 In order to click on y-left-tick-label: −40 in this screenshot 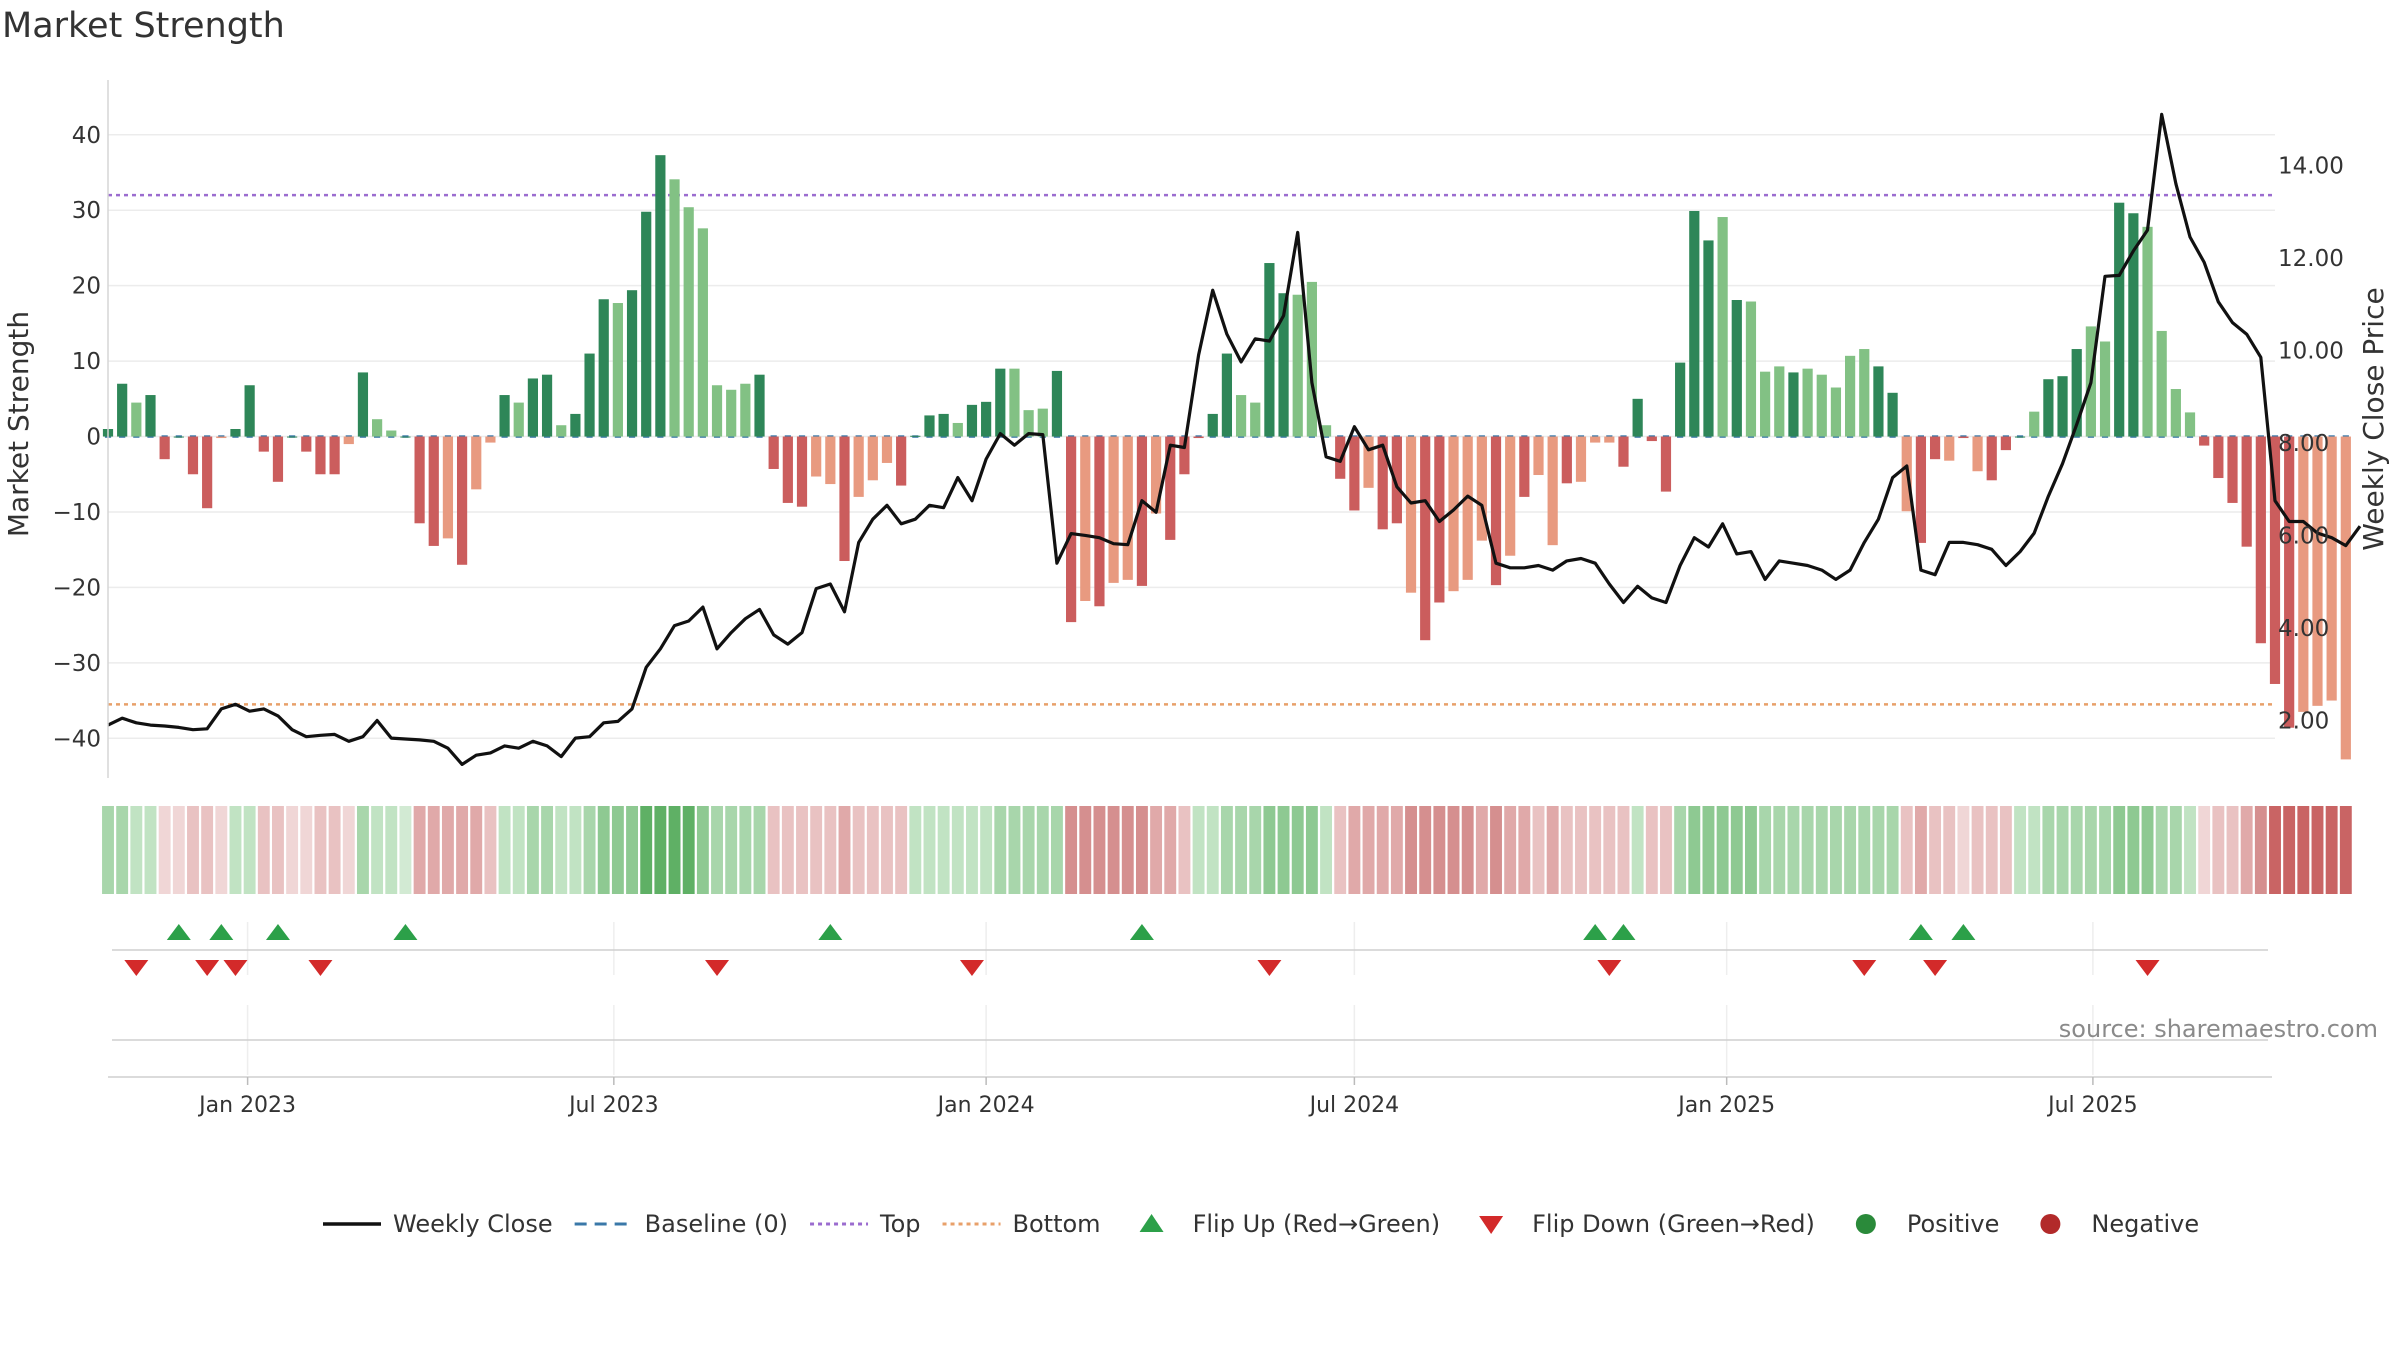, I will do `click(76, 739)`.